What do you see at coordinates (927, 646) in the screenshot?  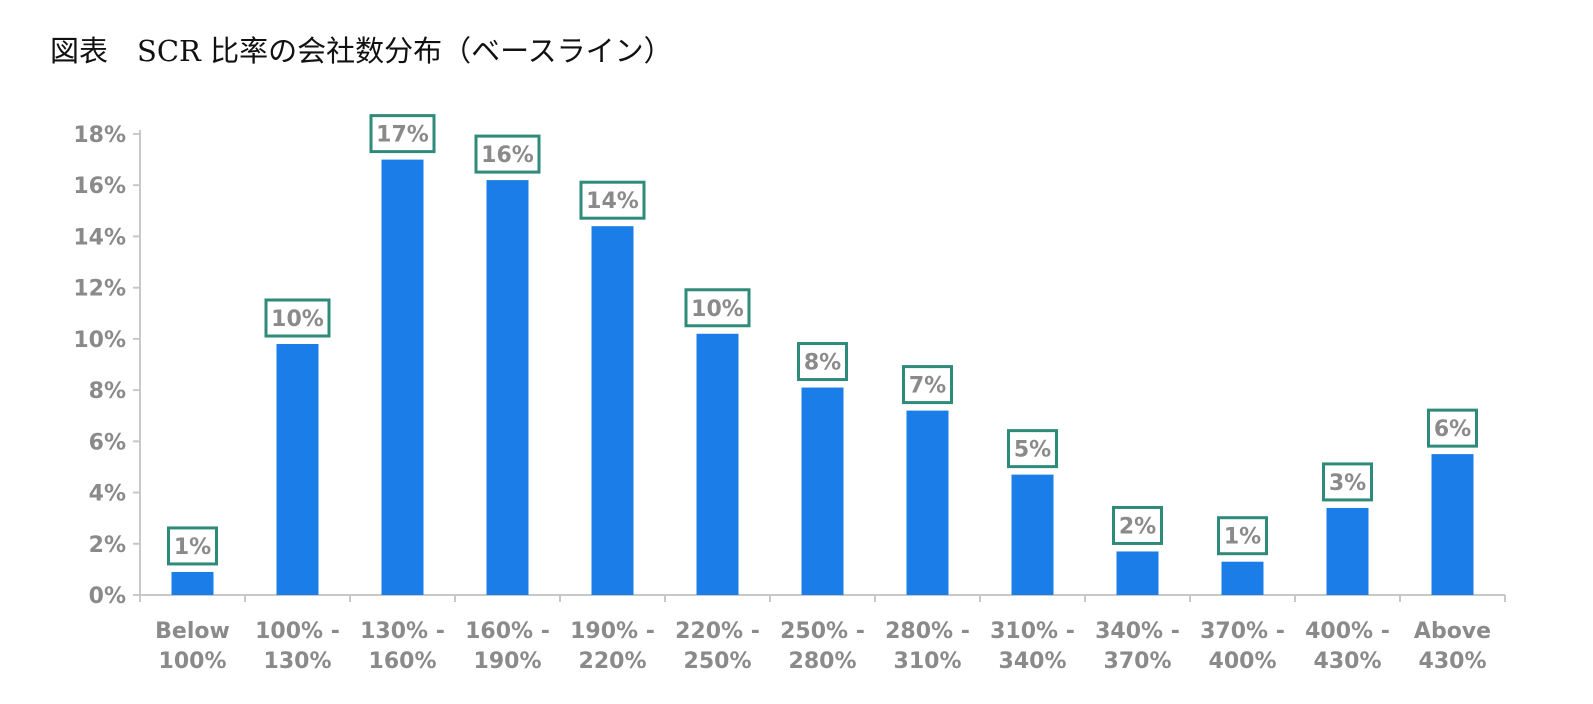 I see `x-tick-label: 280% -310%` at bounding box center [927, 646].